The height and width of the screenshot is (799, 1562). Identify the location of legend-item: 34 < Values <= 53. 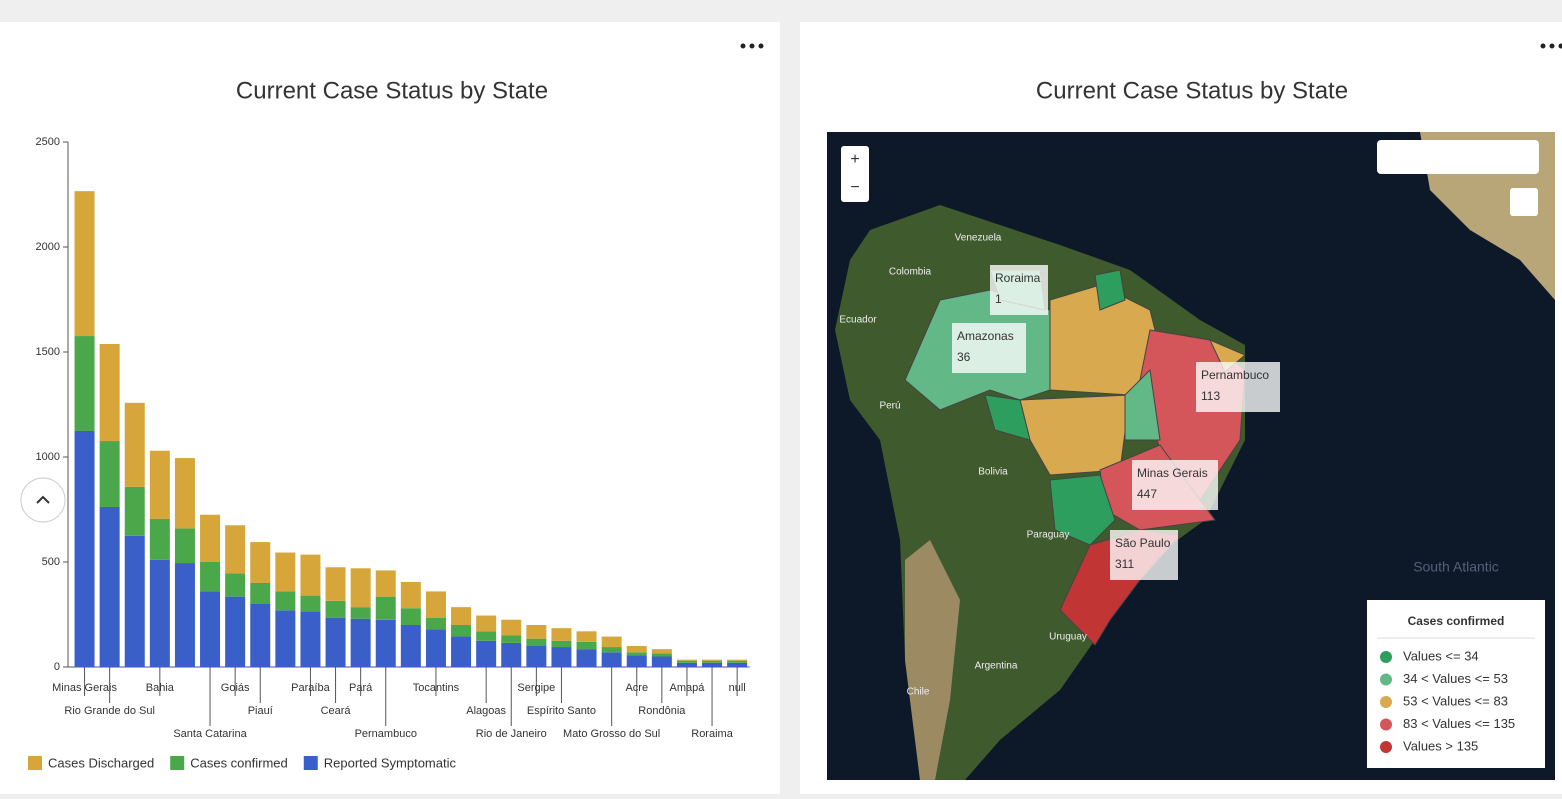
(1455, 678).